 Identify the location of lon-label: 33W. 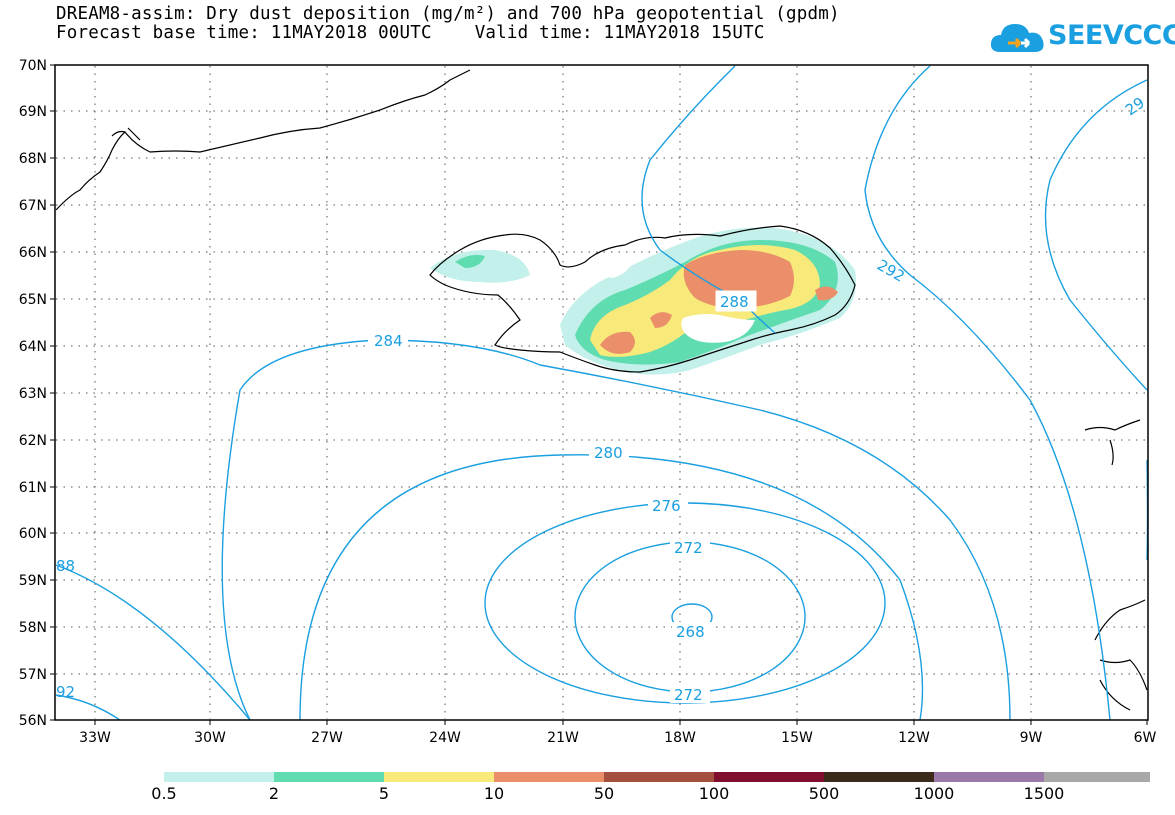
(95, 738).